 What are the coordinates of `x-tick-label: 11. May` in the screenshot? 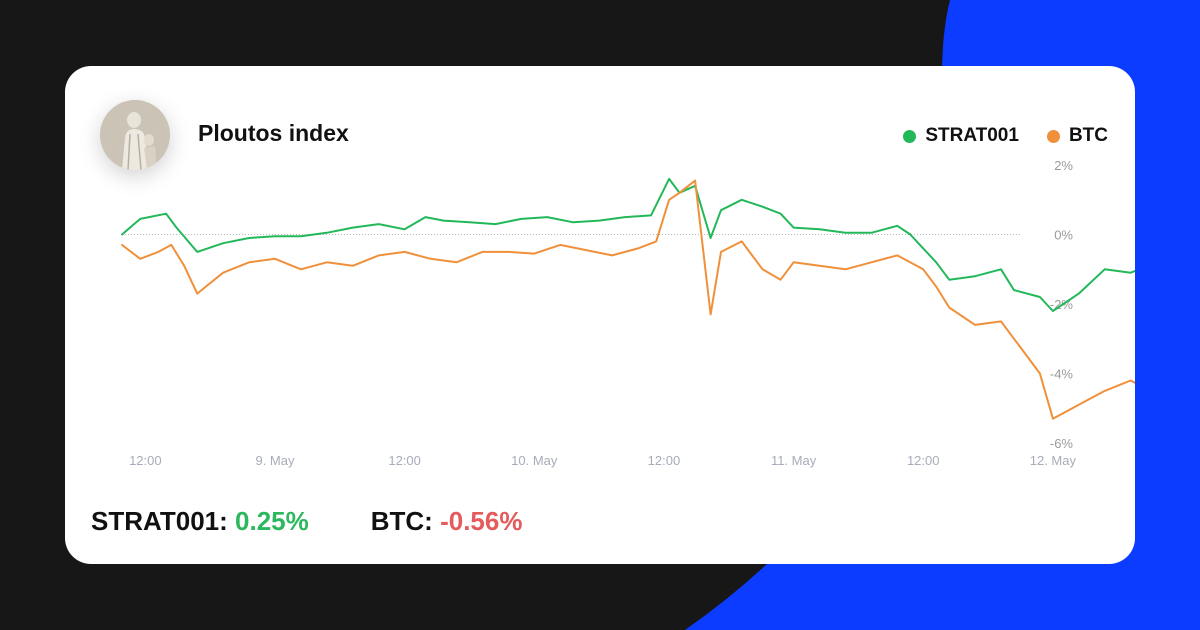 It's located at (794, 460).